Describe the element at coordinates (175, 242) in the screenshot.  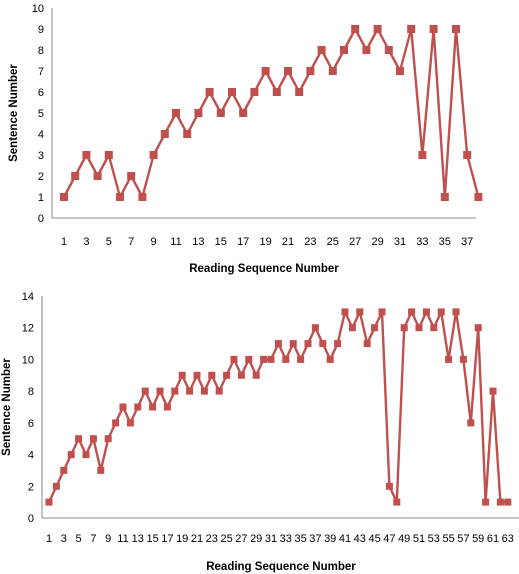
I see `chart-1-x-tick-label: 11` at that location.